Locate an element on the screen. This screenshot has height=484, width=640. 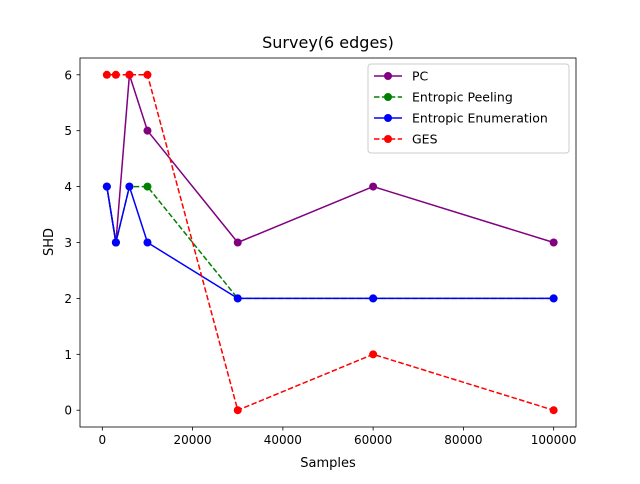
x-tick-label: 40000 is located at coordinates (283, 440).